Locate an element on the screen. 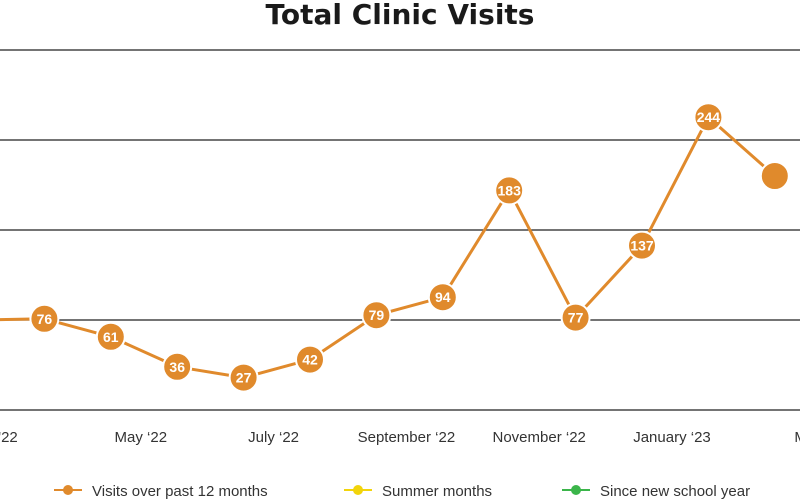  data-label: 94 is located at coordinates (443, 297).